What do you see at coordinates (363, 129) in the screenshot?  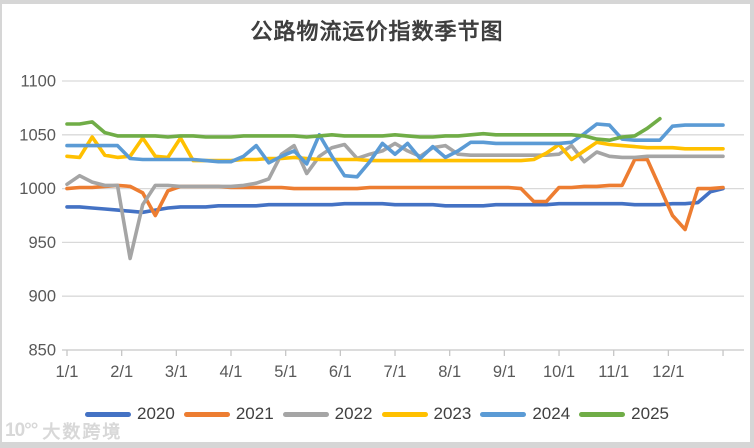 I see `series-line-2025` at bounding box center [363, 129].